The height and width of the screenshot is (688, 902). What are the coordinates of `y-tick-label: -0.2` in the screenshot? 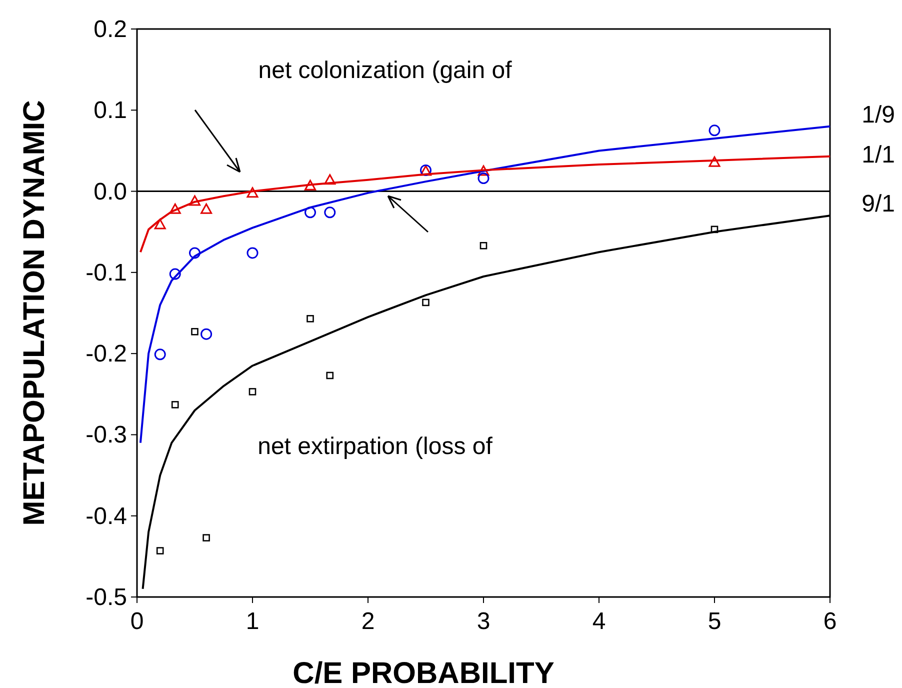 It's located at (106, 354).